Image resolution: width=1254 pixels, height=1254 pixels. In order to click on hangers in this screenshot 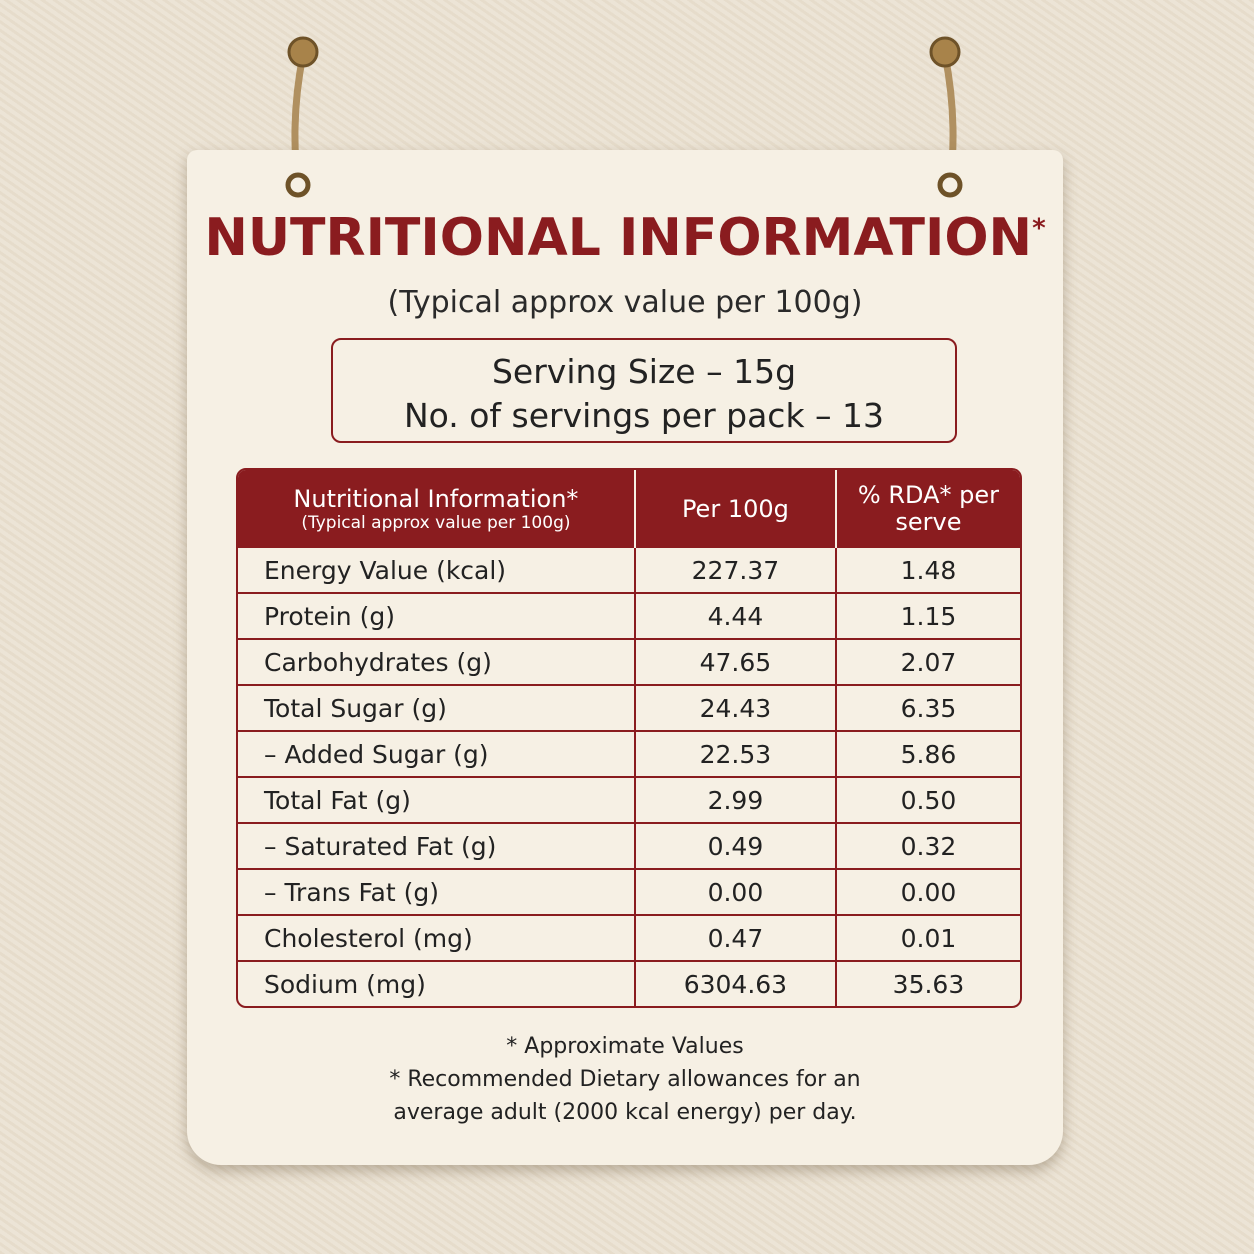, I will do `click(624, 111)`.